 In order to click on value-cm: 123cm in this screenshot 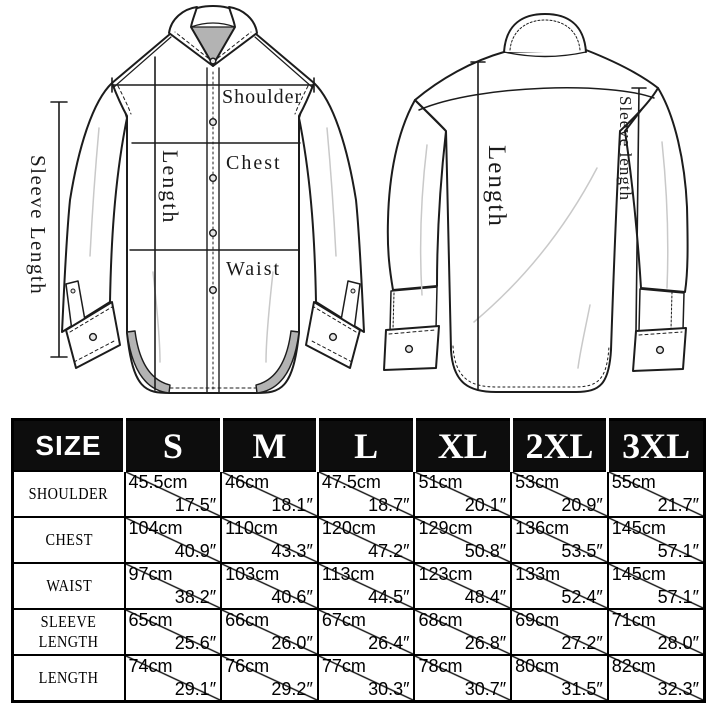, I will do `click(445, 574)`.